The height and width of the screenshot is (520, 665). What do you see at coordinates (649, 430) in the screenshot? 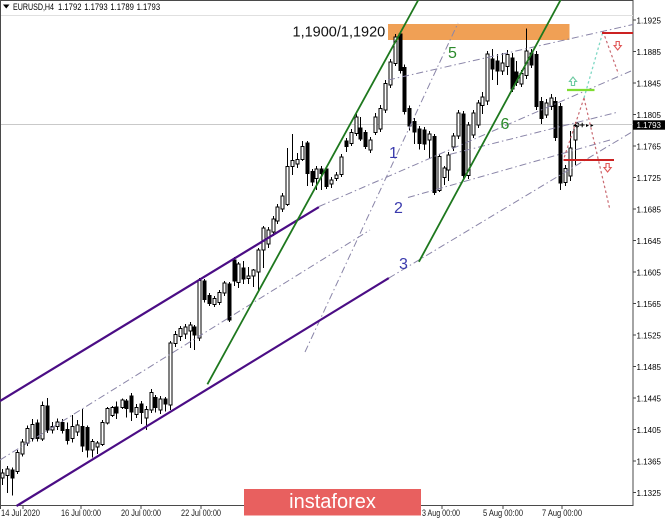
I see `svg-text: 1.1405` at bounding box center [649, 430].